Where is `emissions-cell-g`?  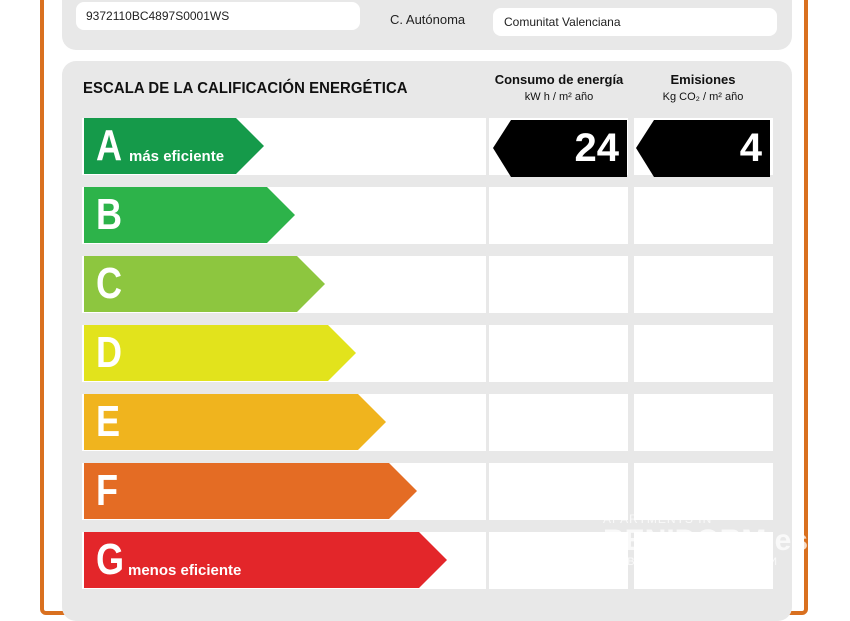
emissions-cell-g is located at coordinates (703, 560).